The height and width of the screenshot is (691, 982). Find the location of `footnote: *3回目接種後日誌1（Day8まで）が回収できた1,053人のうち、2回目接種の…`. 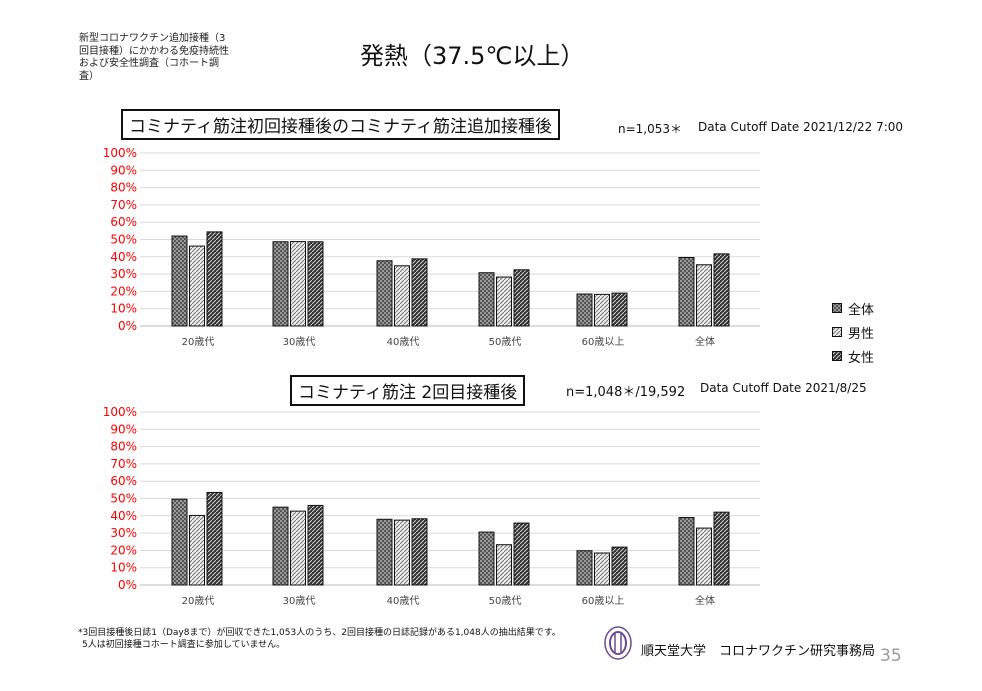

footnote: *3回目接種後日誌1（Day8まで）が回収できた1,053人のうち、2回目接種の… is located at coordinates (319, 639).